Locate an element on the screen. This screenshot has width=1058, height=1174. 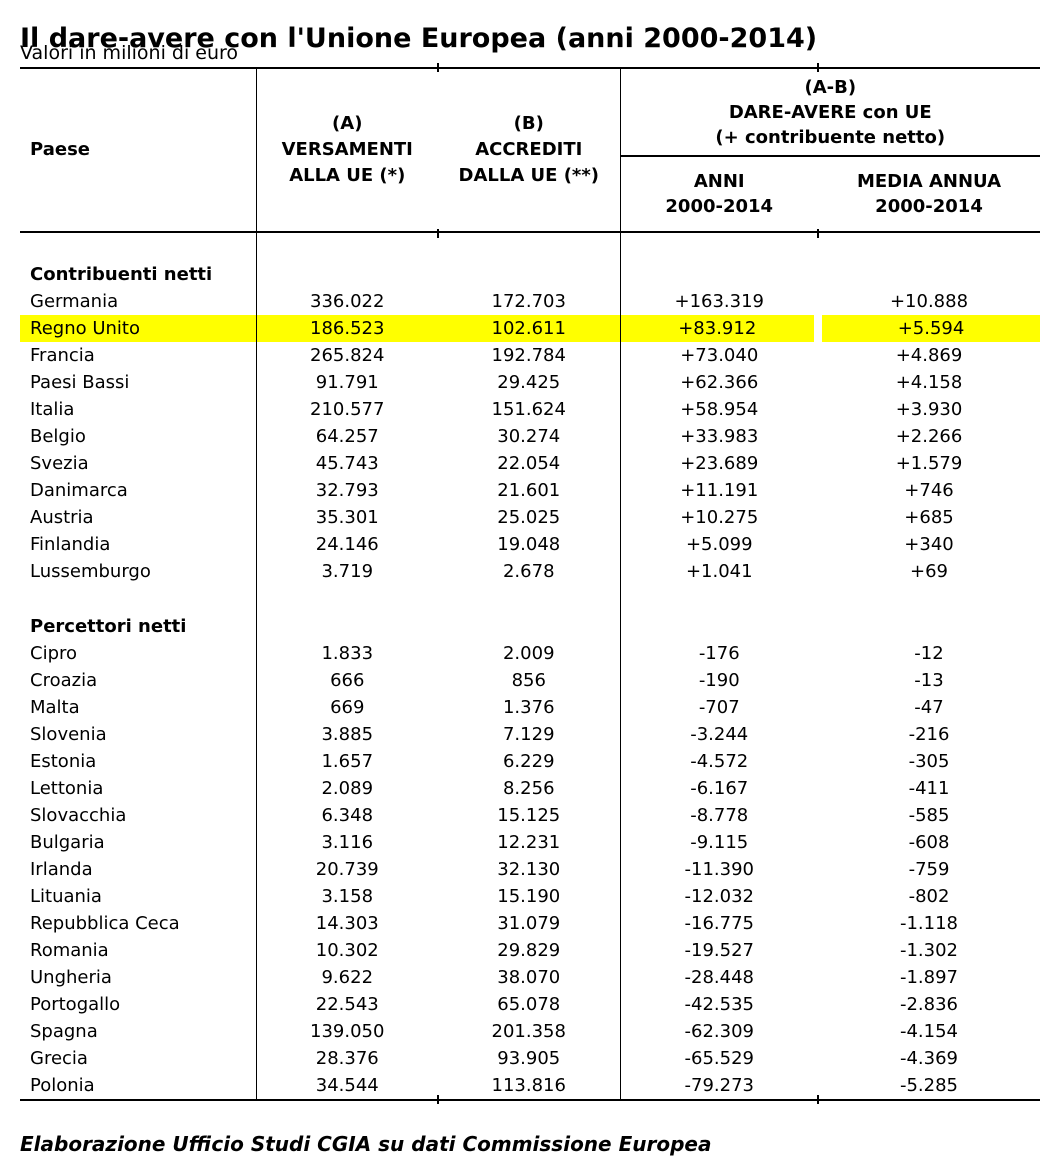
versamenti-cell: 6.348 is located at coordinates (347, 815).